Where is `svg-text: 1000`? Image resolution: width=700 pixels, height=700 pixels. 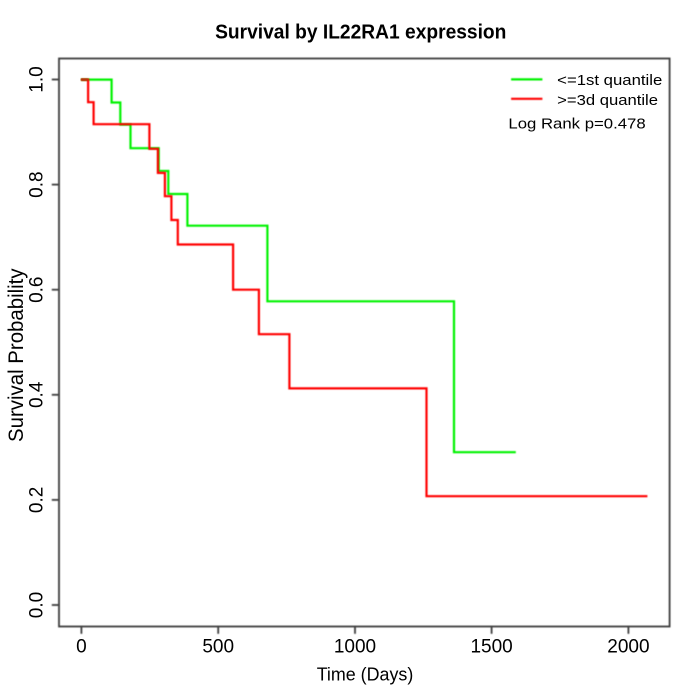
svg-text: 1000 is located at coordinates (355, 646).